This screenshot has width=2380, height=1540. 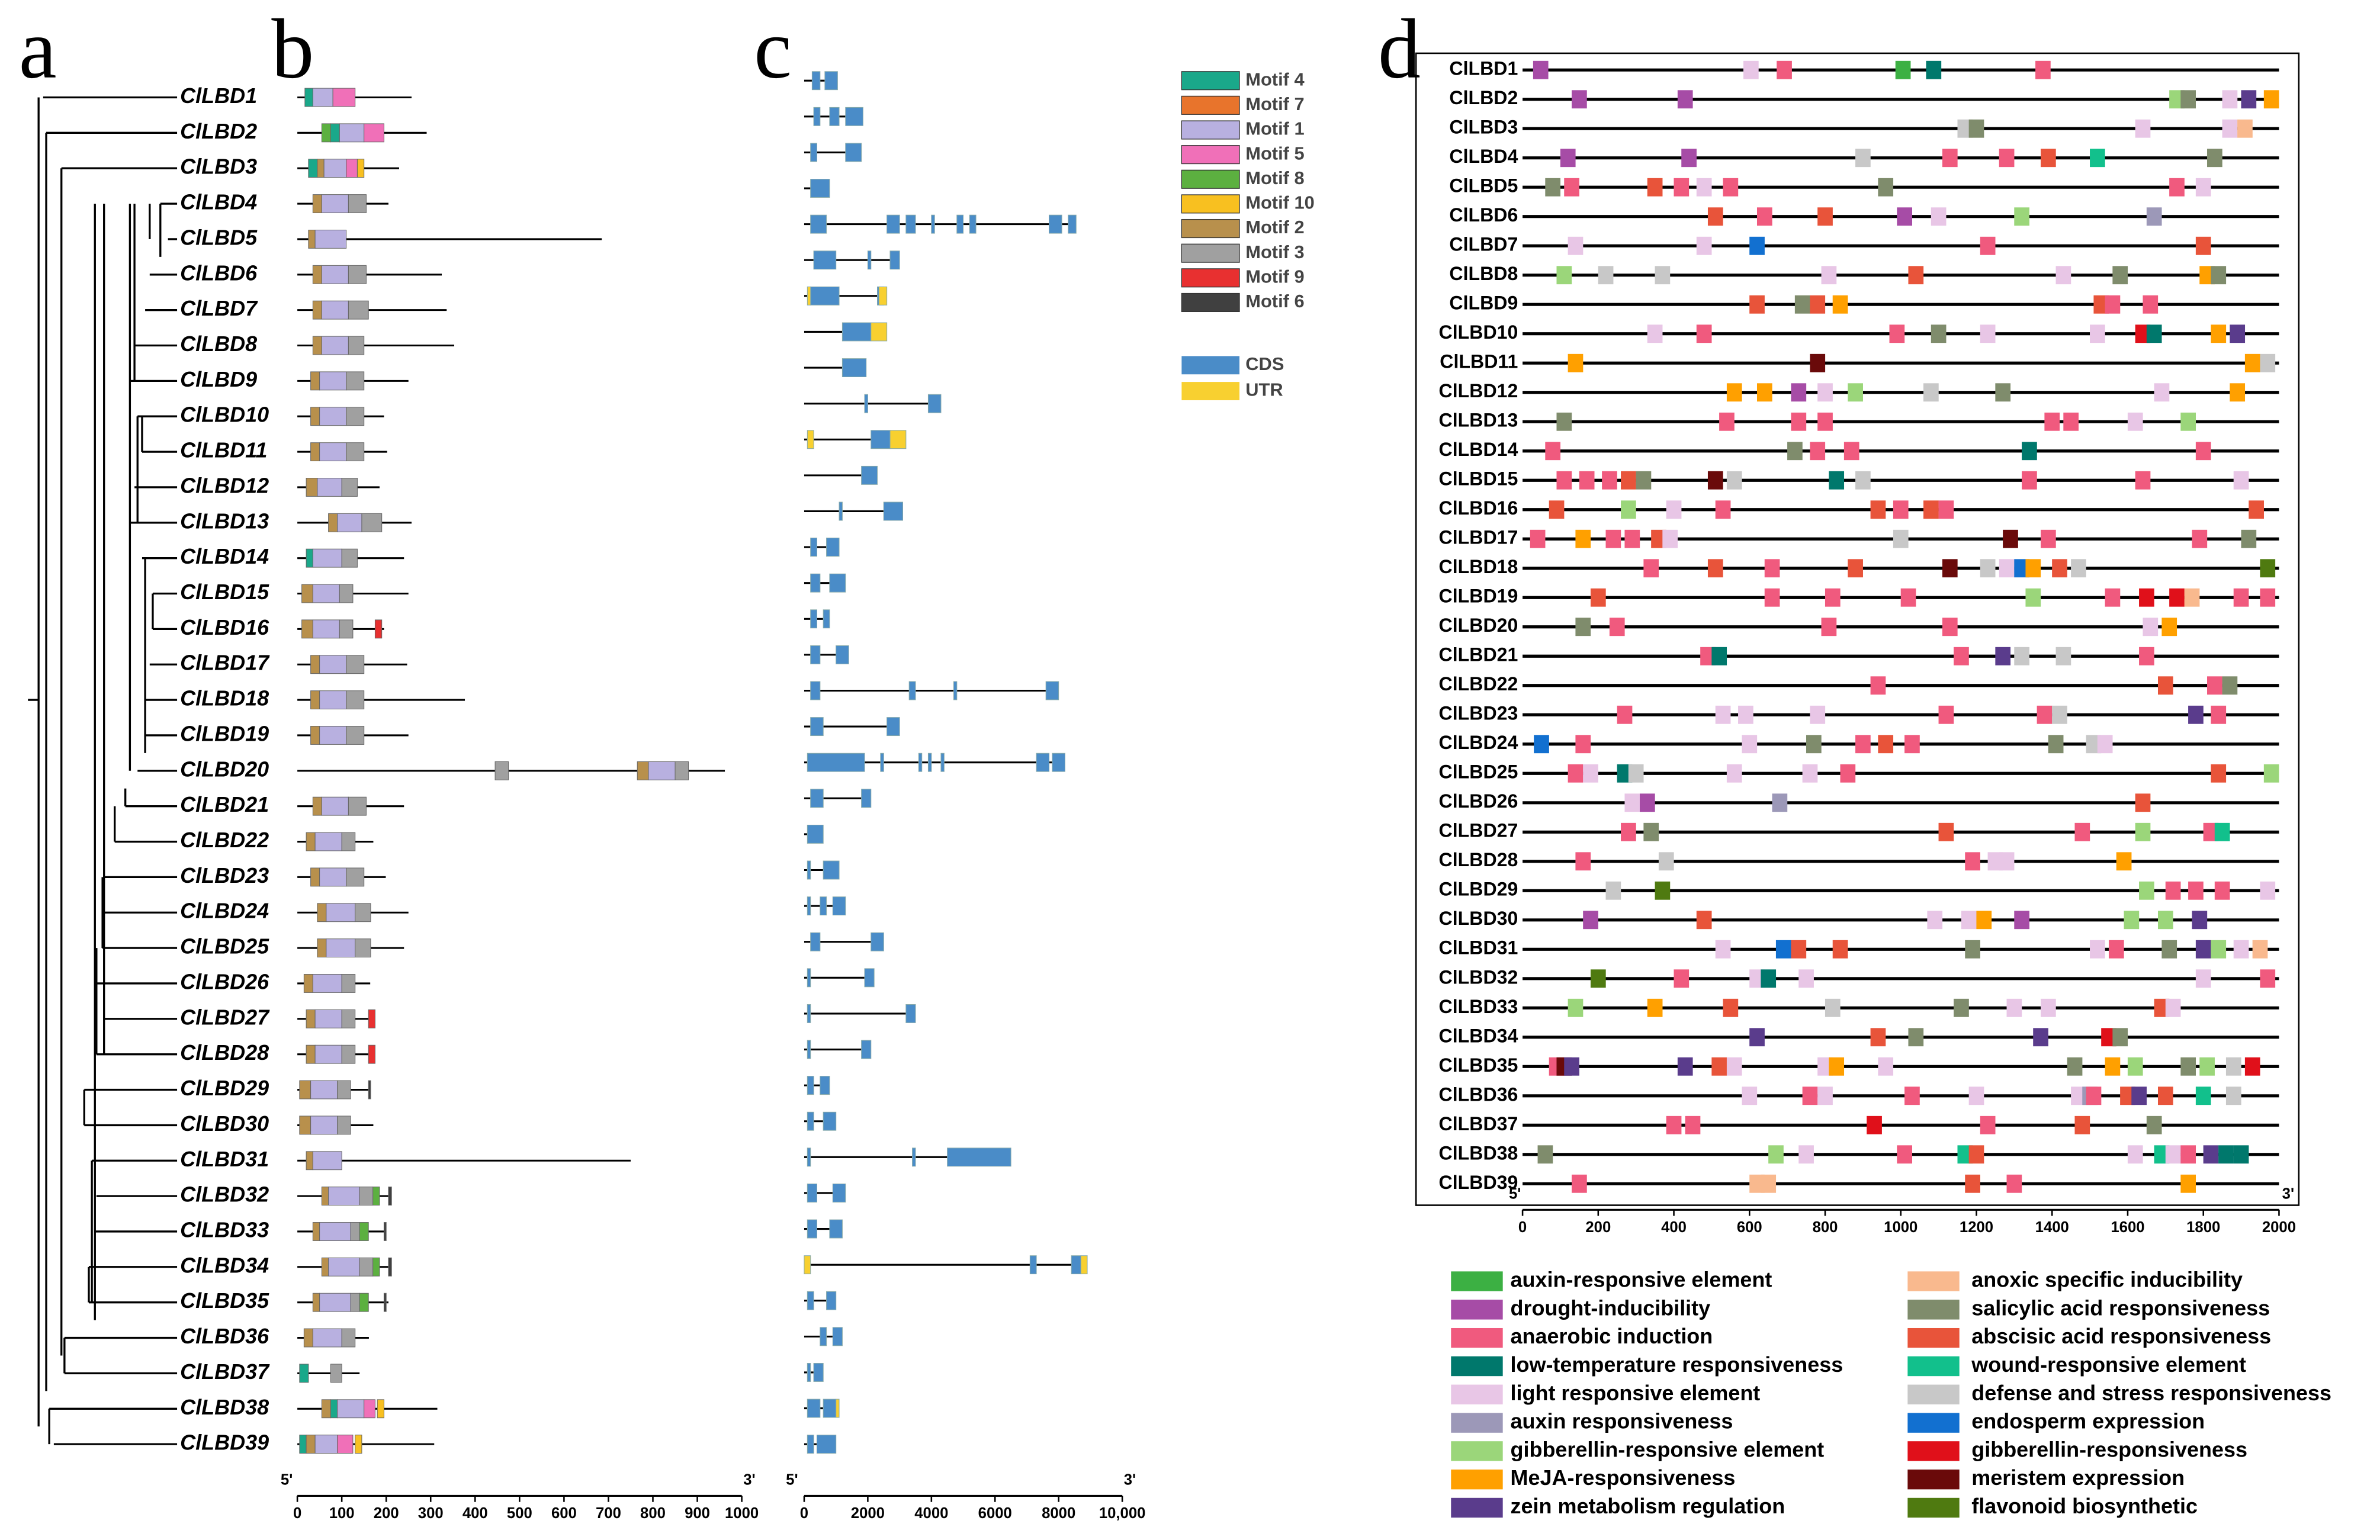 I want to click on gene-label: ClLBD9, so click(x=218, y=379).